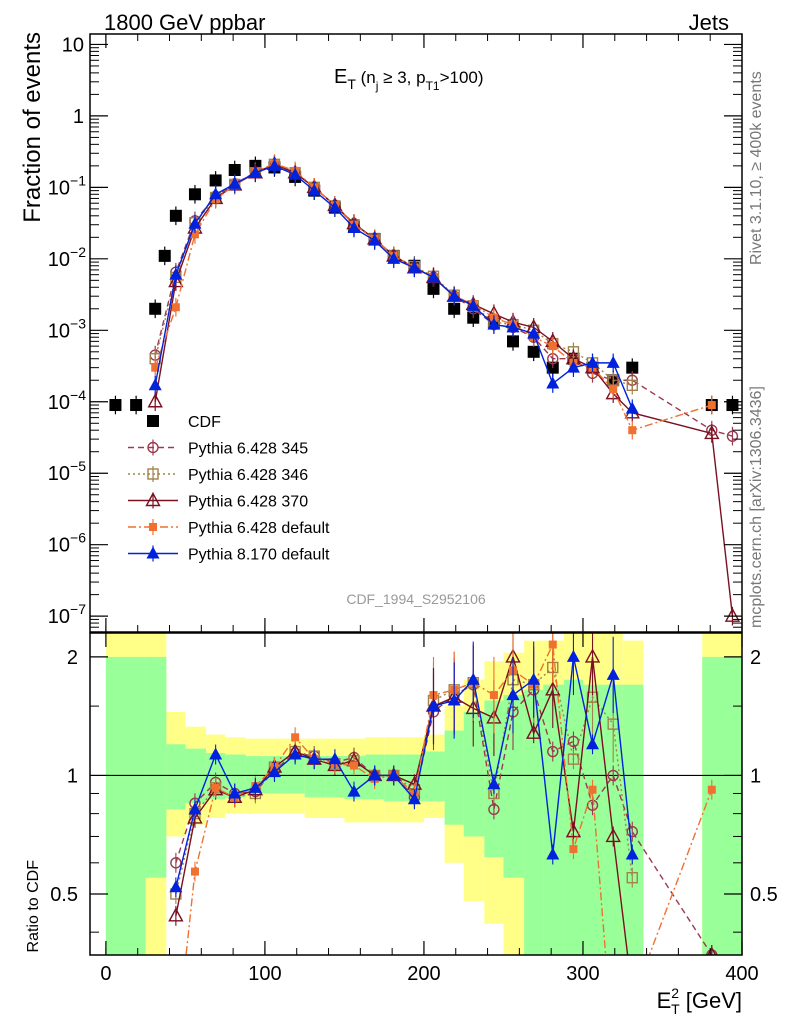 This screenshot has width=786, height=1024. Describe the element at coordinates (218, 475) in the screenshot. I see `legend-entry-pythia-6-428-346: Pythia 6.428 346` at that location.